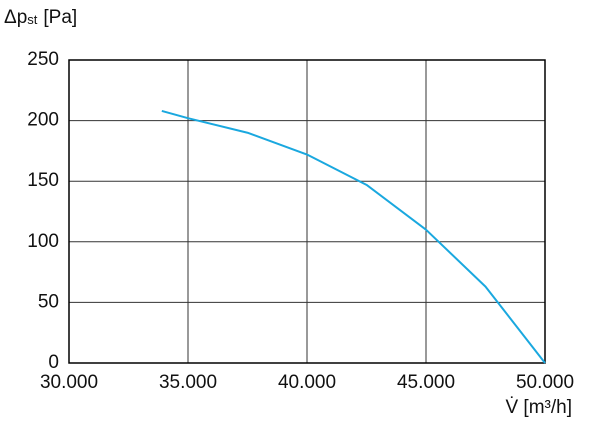 This screenshot has width=600, height=429. What do you see at coordinates (188, 382) in the screenshot?
I see `x-tick-label: 35.000` at bounding box center [188, 382].